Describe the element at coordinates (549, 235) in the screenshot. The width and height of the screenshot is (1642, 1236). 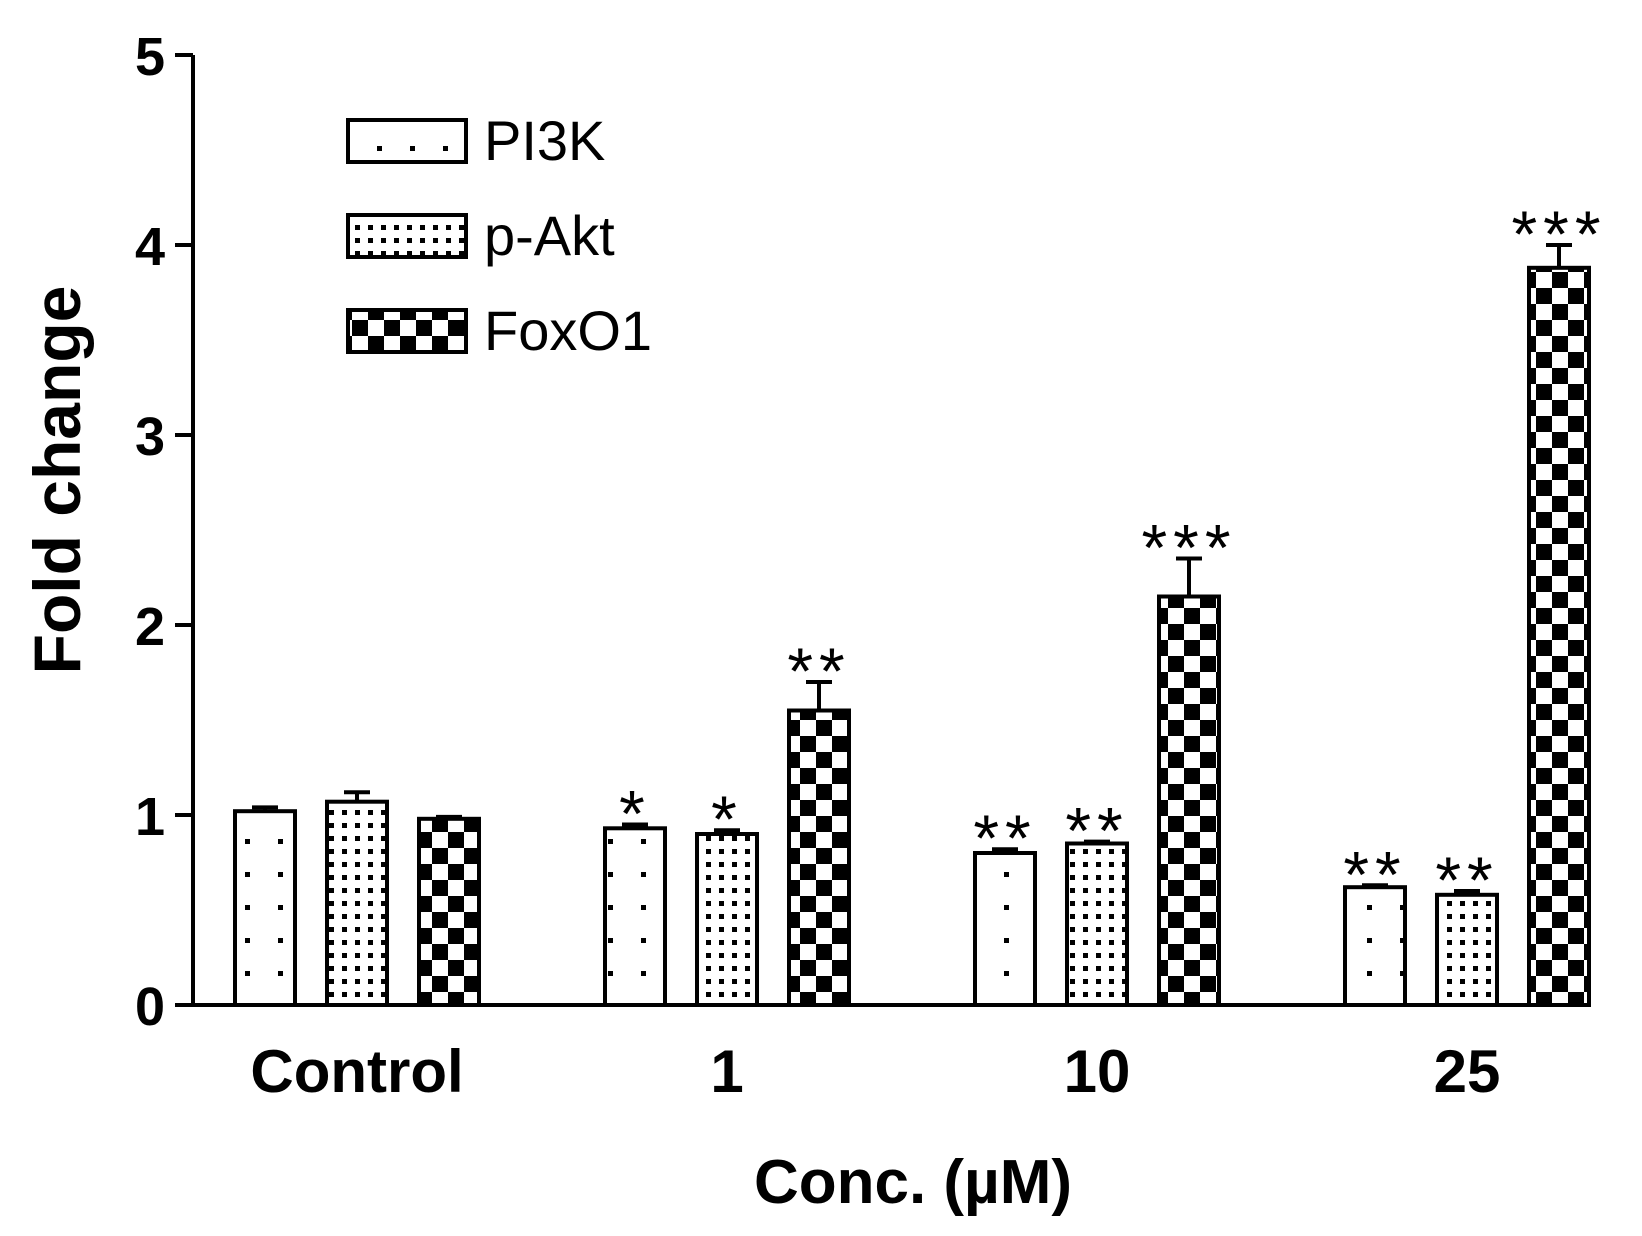
I see `legend-label: p-Akt` at that location.